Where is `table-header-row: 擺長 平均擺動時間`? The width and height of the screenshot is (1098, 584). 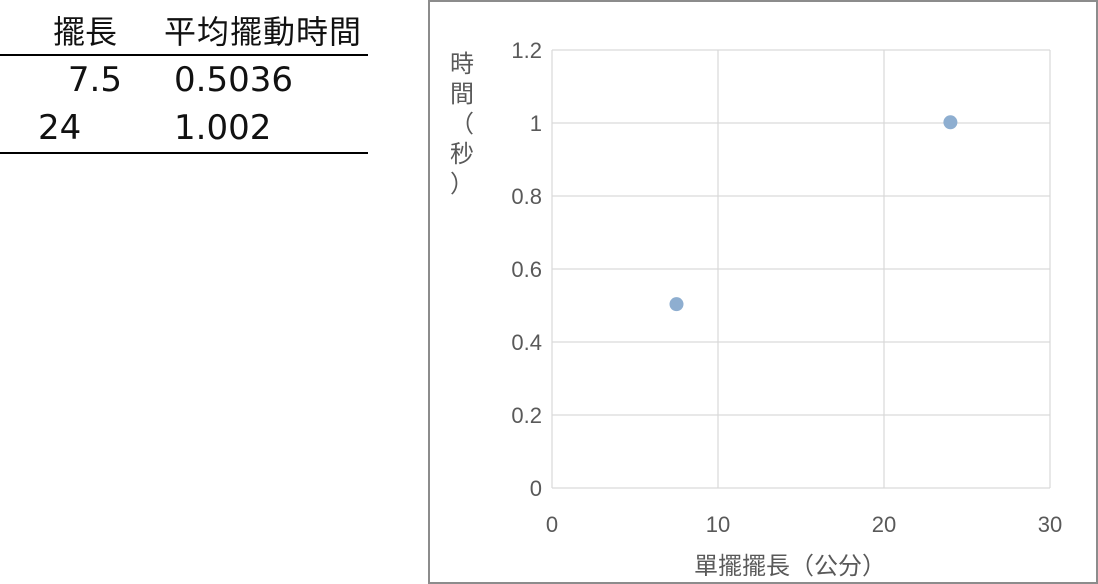 table-header-row: 擺長 平均擺動時間 is located at coordinates (184, 31).